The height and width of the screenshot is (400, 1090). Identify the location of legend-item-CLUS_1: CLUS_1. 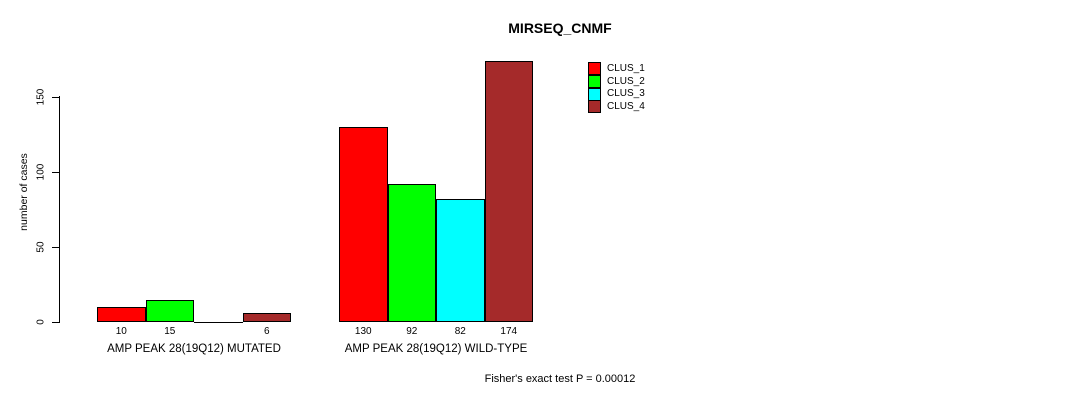
(616, 68).